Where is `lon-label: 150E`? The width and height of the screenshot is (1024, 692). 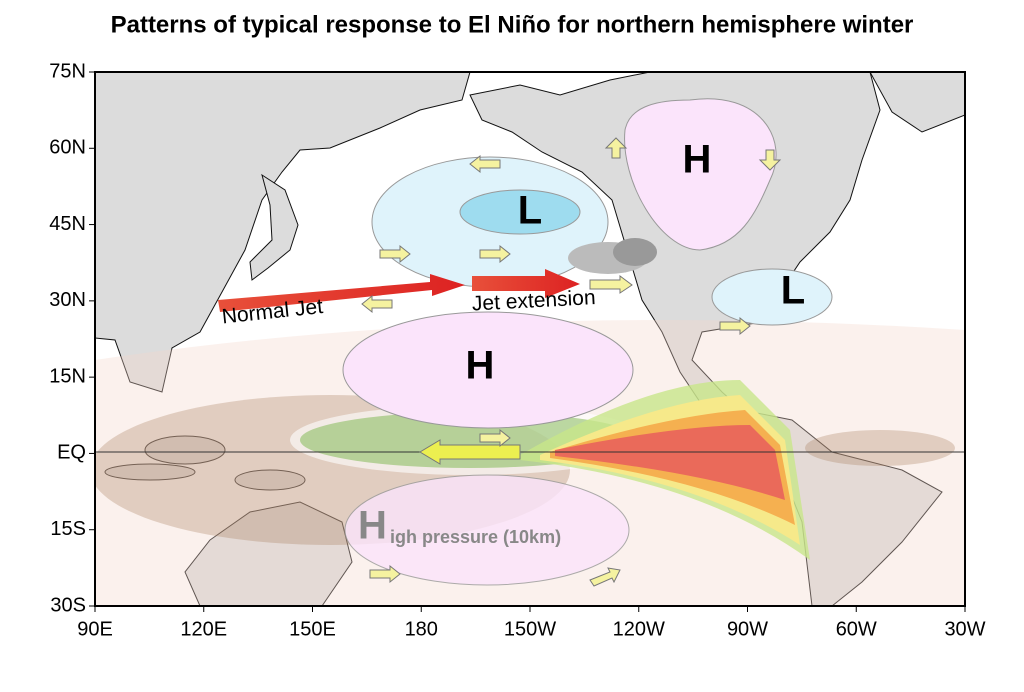
lon-label: 150E is located at coordinates (312, 629).